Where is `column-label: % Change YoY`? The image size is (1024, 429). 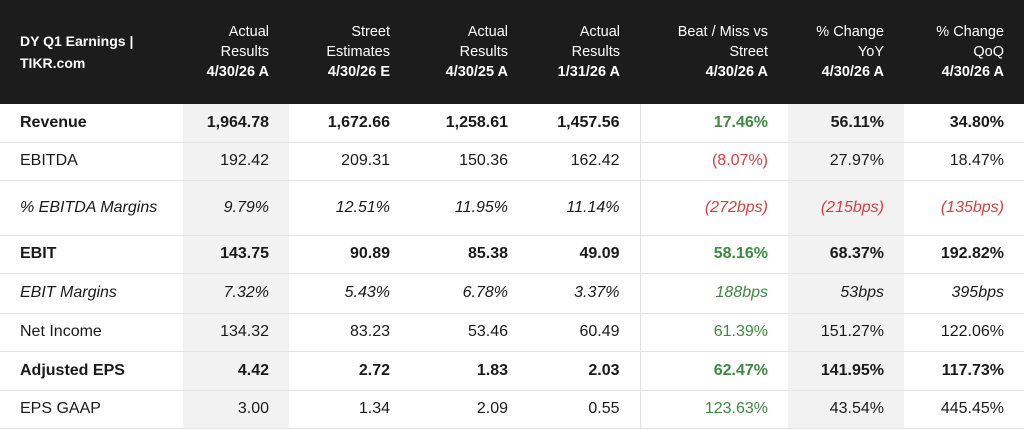 column-label: % Change YoY is located at coordinates (850, 42).